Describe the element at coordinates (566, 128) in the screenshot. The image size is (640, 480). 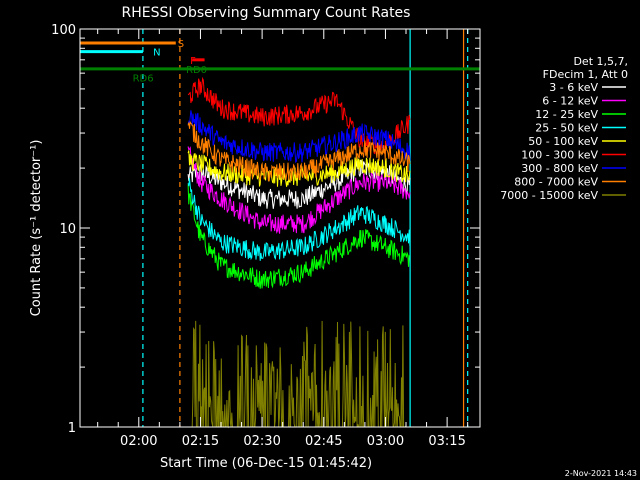
I see `legend-entry-3: 25 - 50 keV` at that location.